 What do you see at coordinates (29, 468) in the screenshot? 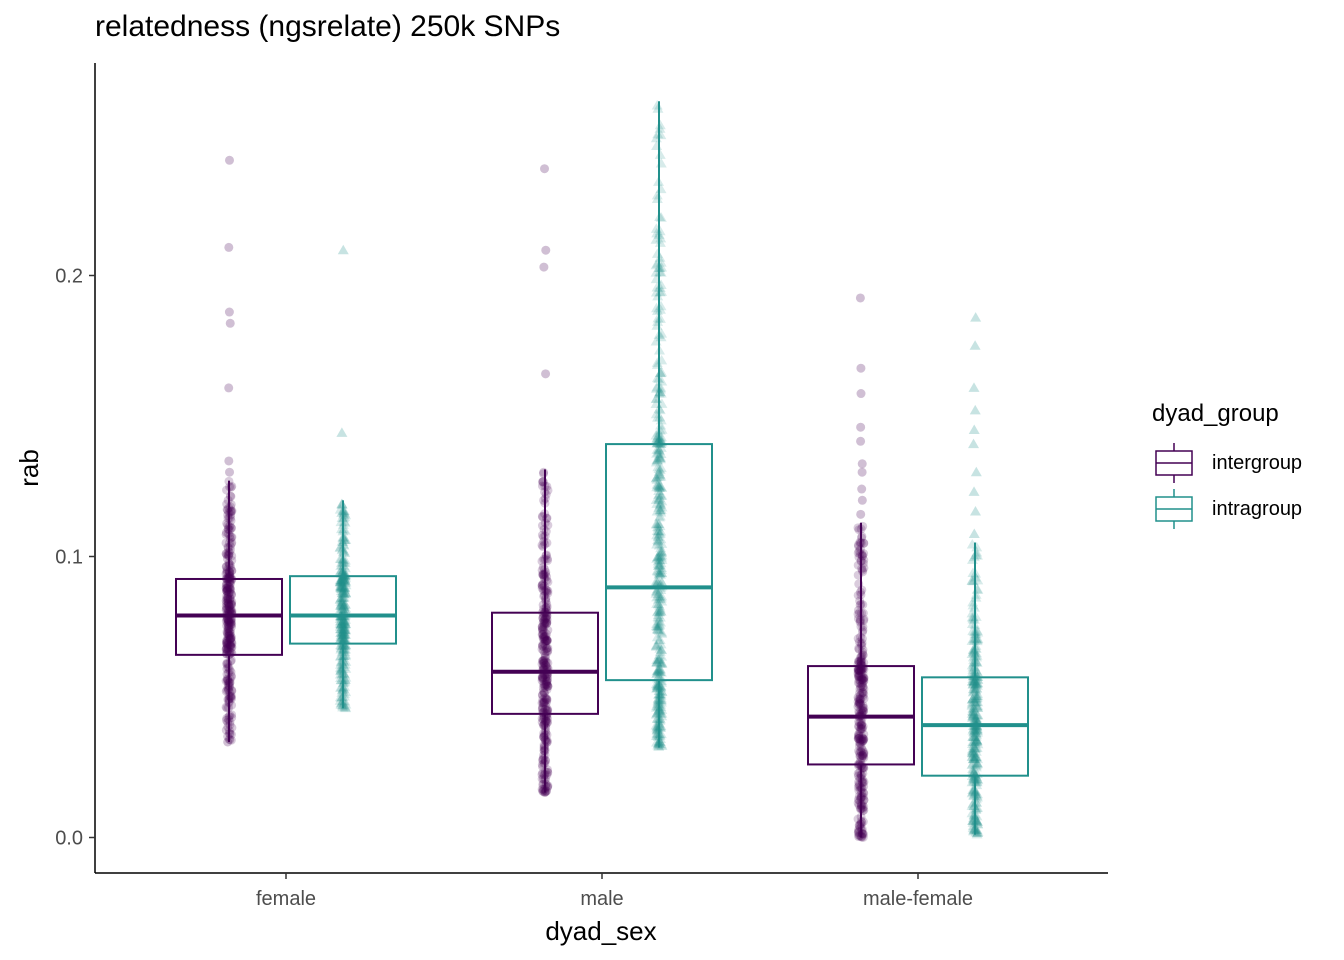
I see `y-axis-label: rab` at bounding box center [29, 468].